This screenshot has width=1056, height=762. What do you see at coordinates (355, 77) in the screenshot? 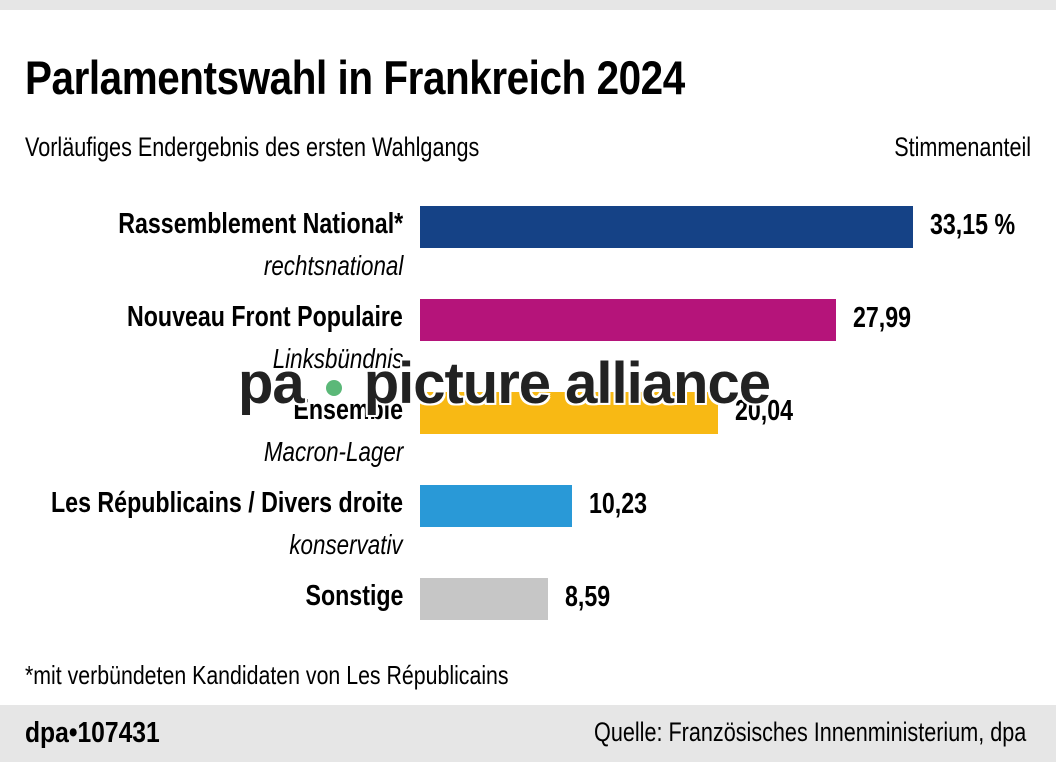
I see `chart-title: Parlamentswahl in Frankreich 2024` at bounding box center [355, 77].